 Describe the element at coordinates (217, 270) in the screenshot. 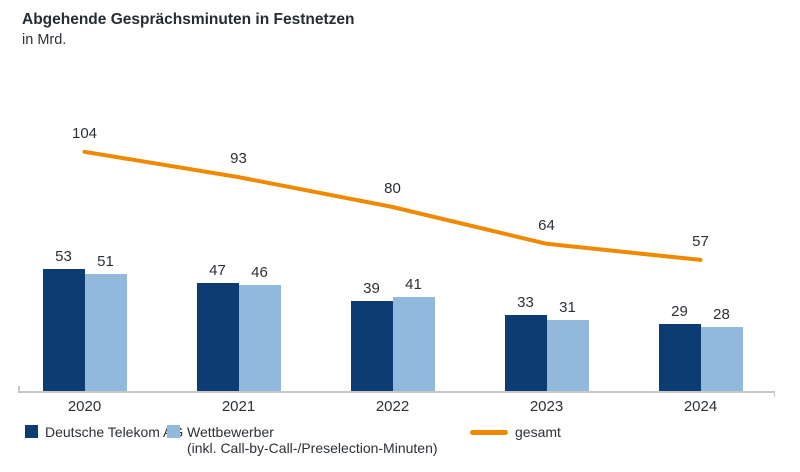

I see `bar-value-2021-telekom: 47` at that location.